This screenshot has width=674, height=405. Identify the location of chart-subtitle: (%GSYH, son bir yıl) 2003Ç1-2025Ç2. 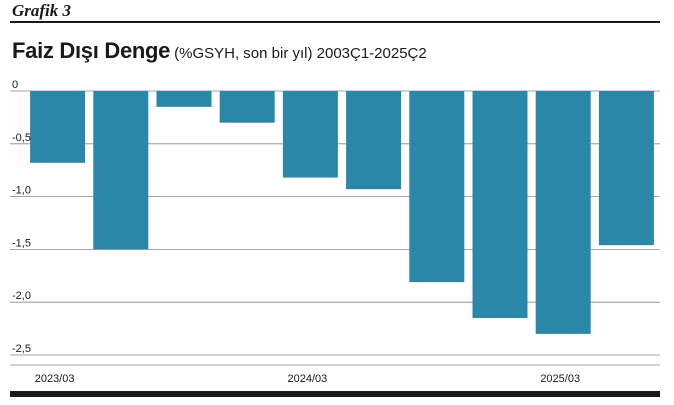
(300, 53).